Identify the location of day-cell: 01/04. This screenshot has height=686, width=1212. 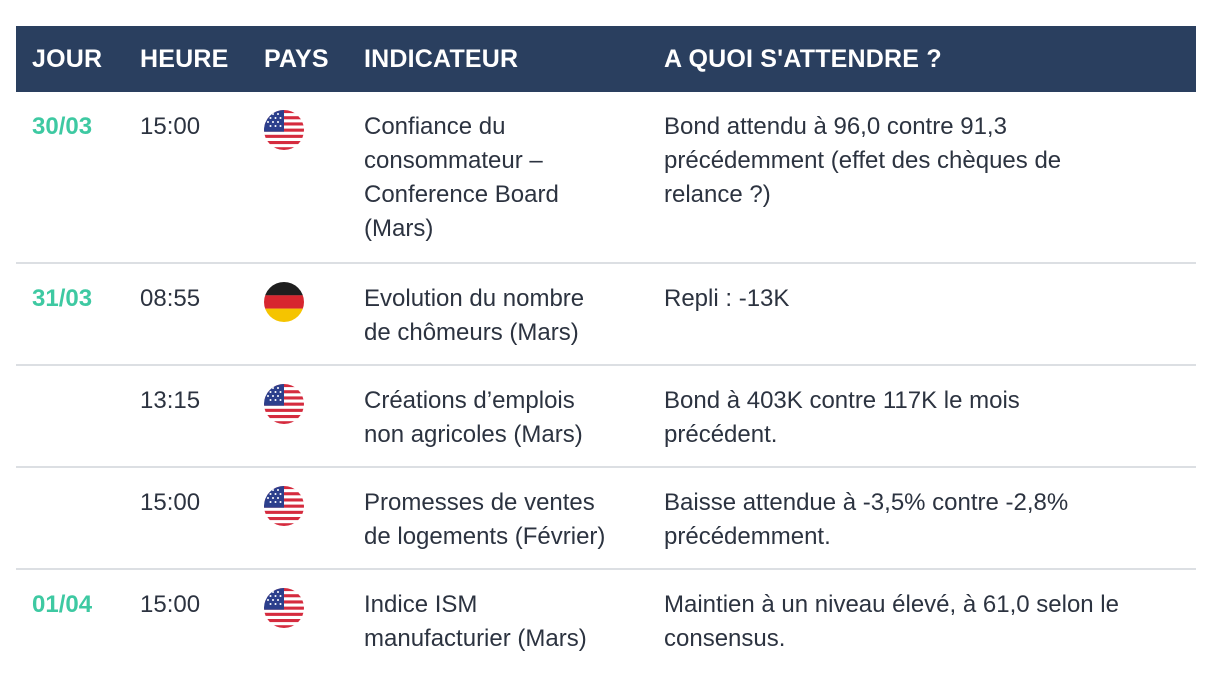
(62, 604).